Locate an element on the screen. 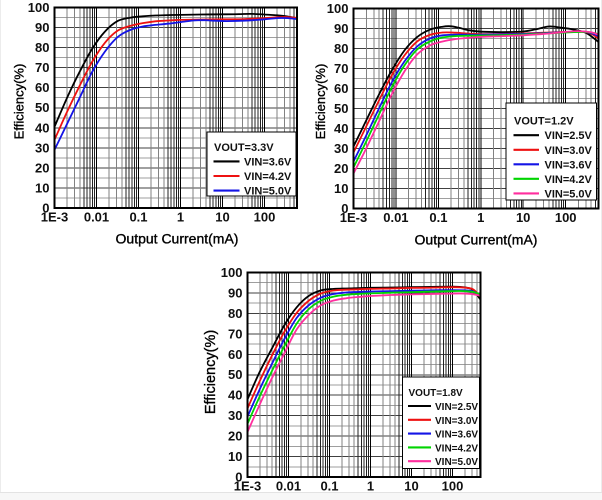 The height and width of the screenshot is (500, 602). svg-text: VOUT=1.2V is located at coordinates (544, 122).